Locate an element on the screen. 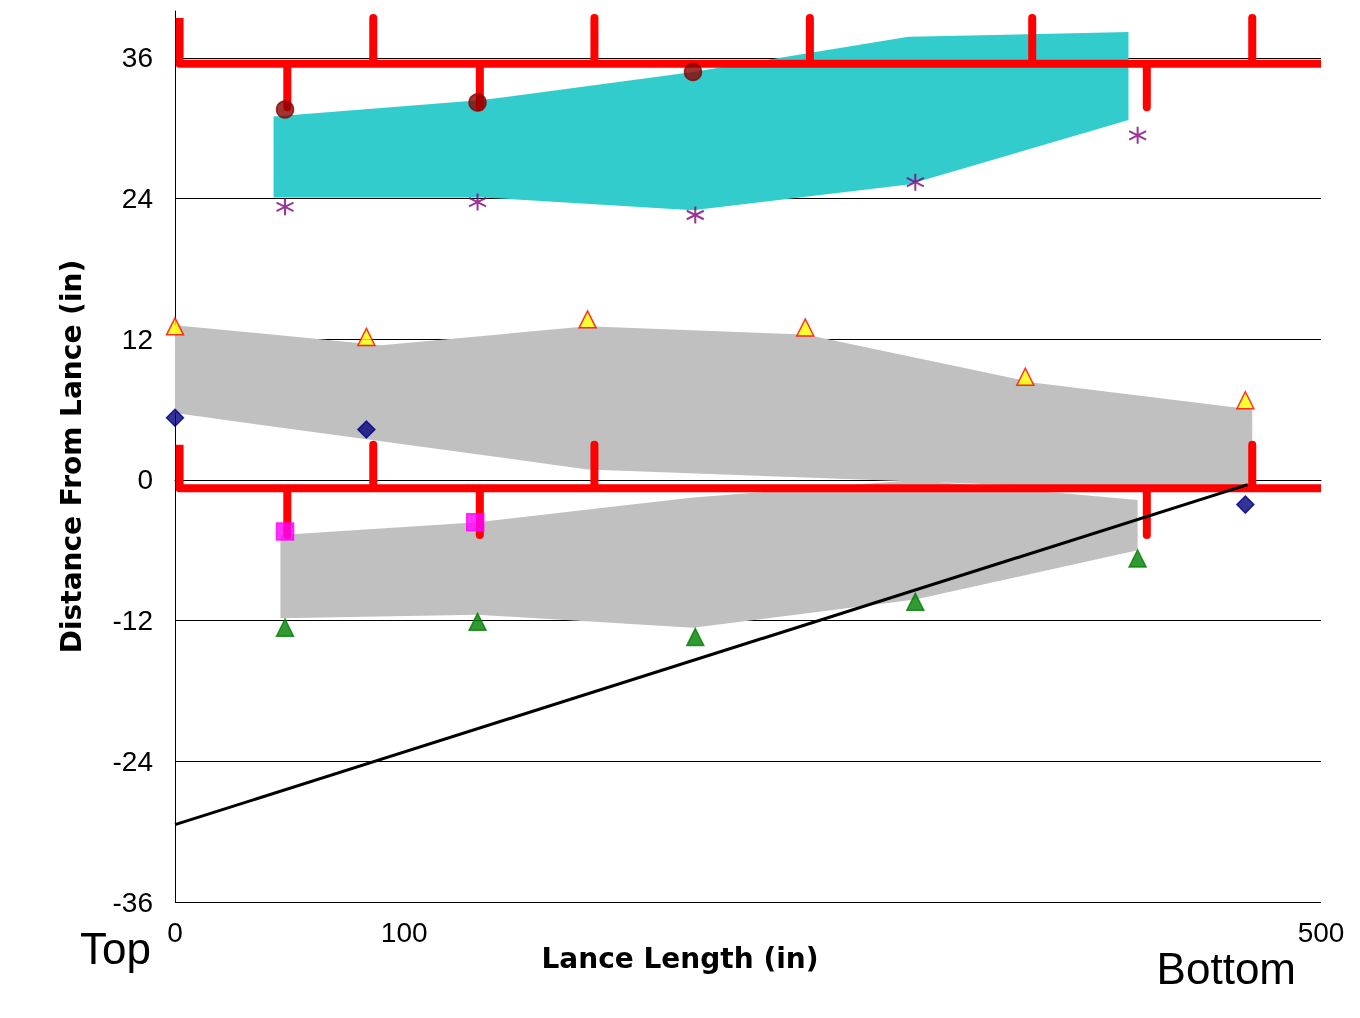 The width and height of the screenshot is (1360, 1018). x-tick-label: 0 is located at coordinates (175, 932).